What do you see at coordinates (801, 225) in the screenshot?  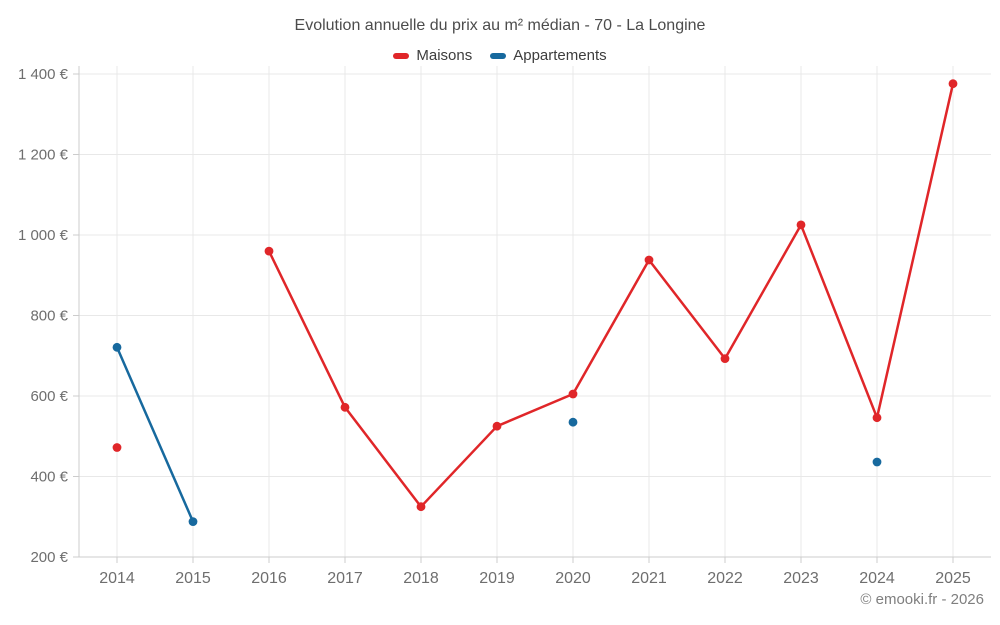 I see `data-point-maisons-2023` at bounding box center [801, 225].